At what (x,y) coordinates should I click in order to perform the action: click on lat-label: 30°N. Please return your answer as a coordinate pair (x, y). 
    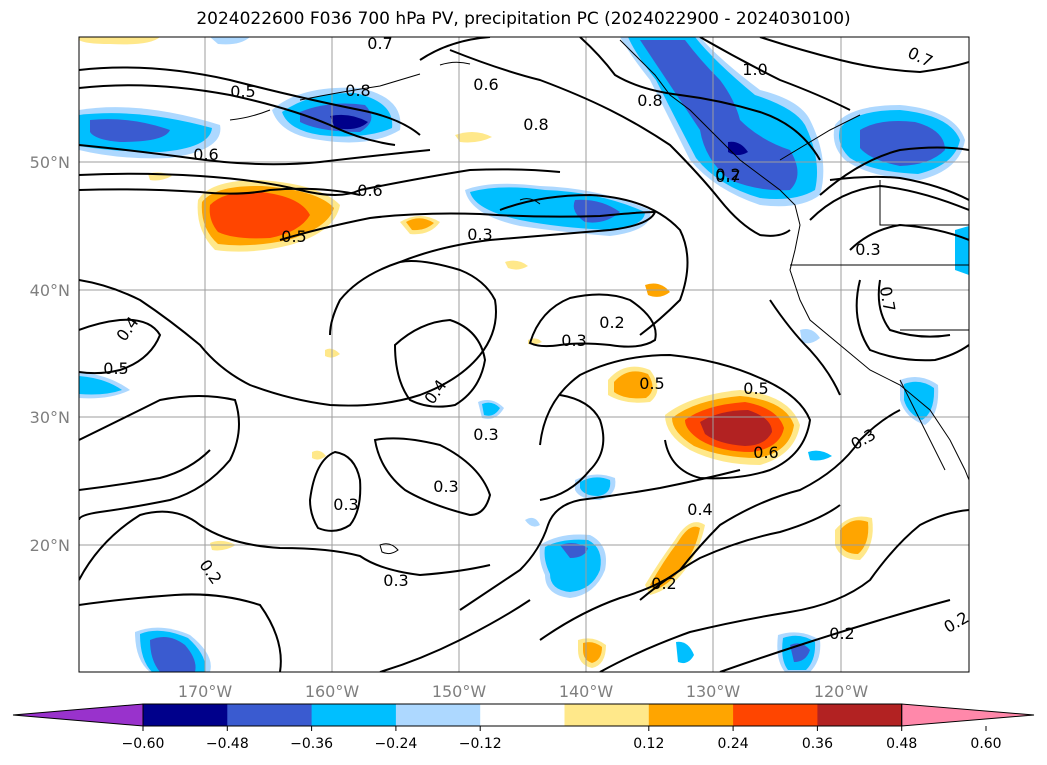
    Looking at the image, I should click on (50, 417).